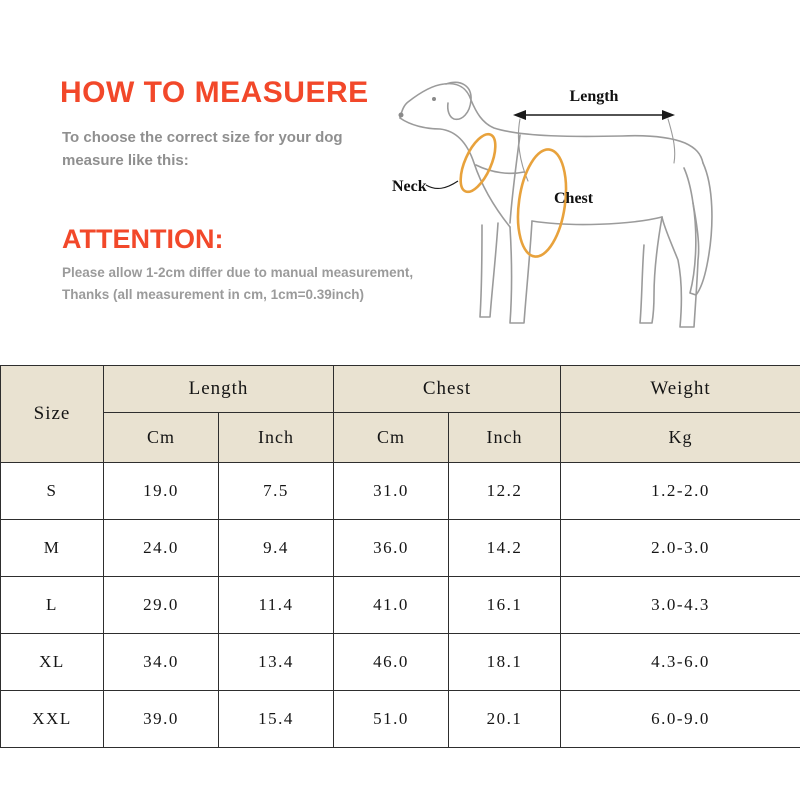 The image size is (800, 800). What do you see at coordinates (276, 437) in the screenshot?
I see `length-inch-header-cell: Inch` at bounding box center [276, 437].